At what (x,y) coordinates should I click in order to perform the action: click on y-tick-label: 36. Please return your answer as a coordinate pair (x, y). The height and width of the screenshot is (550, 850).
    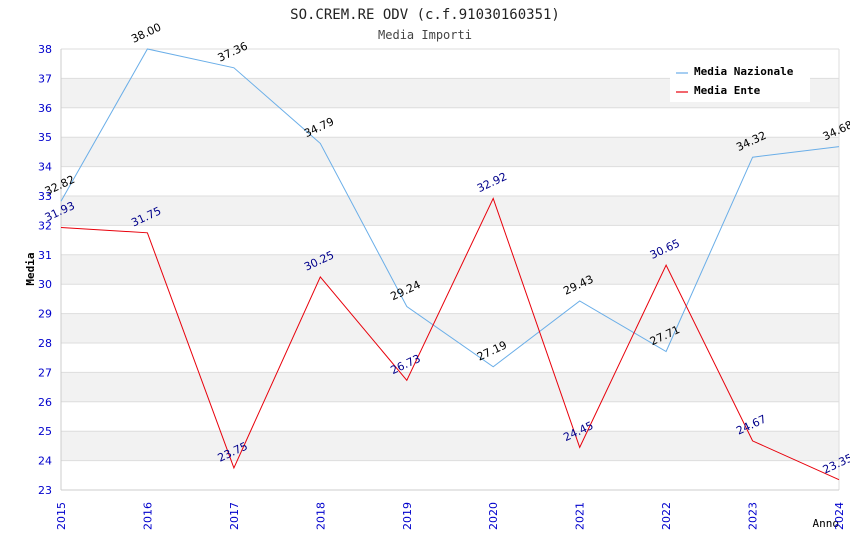
    Looking at the image, I should click on (45, 108).